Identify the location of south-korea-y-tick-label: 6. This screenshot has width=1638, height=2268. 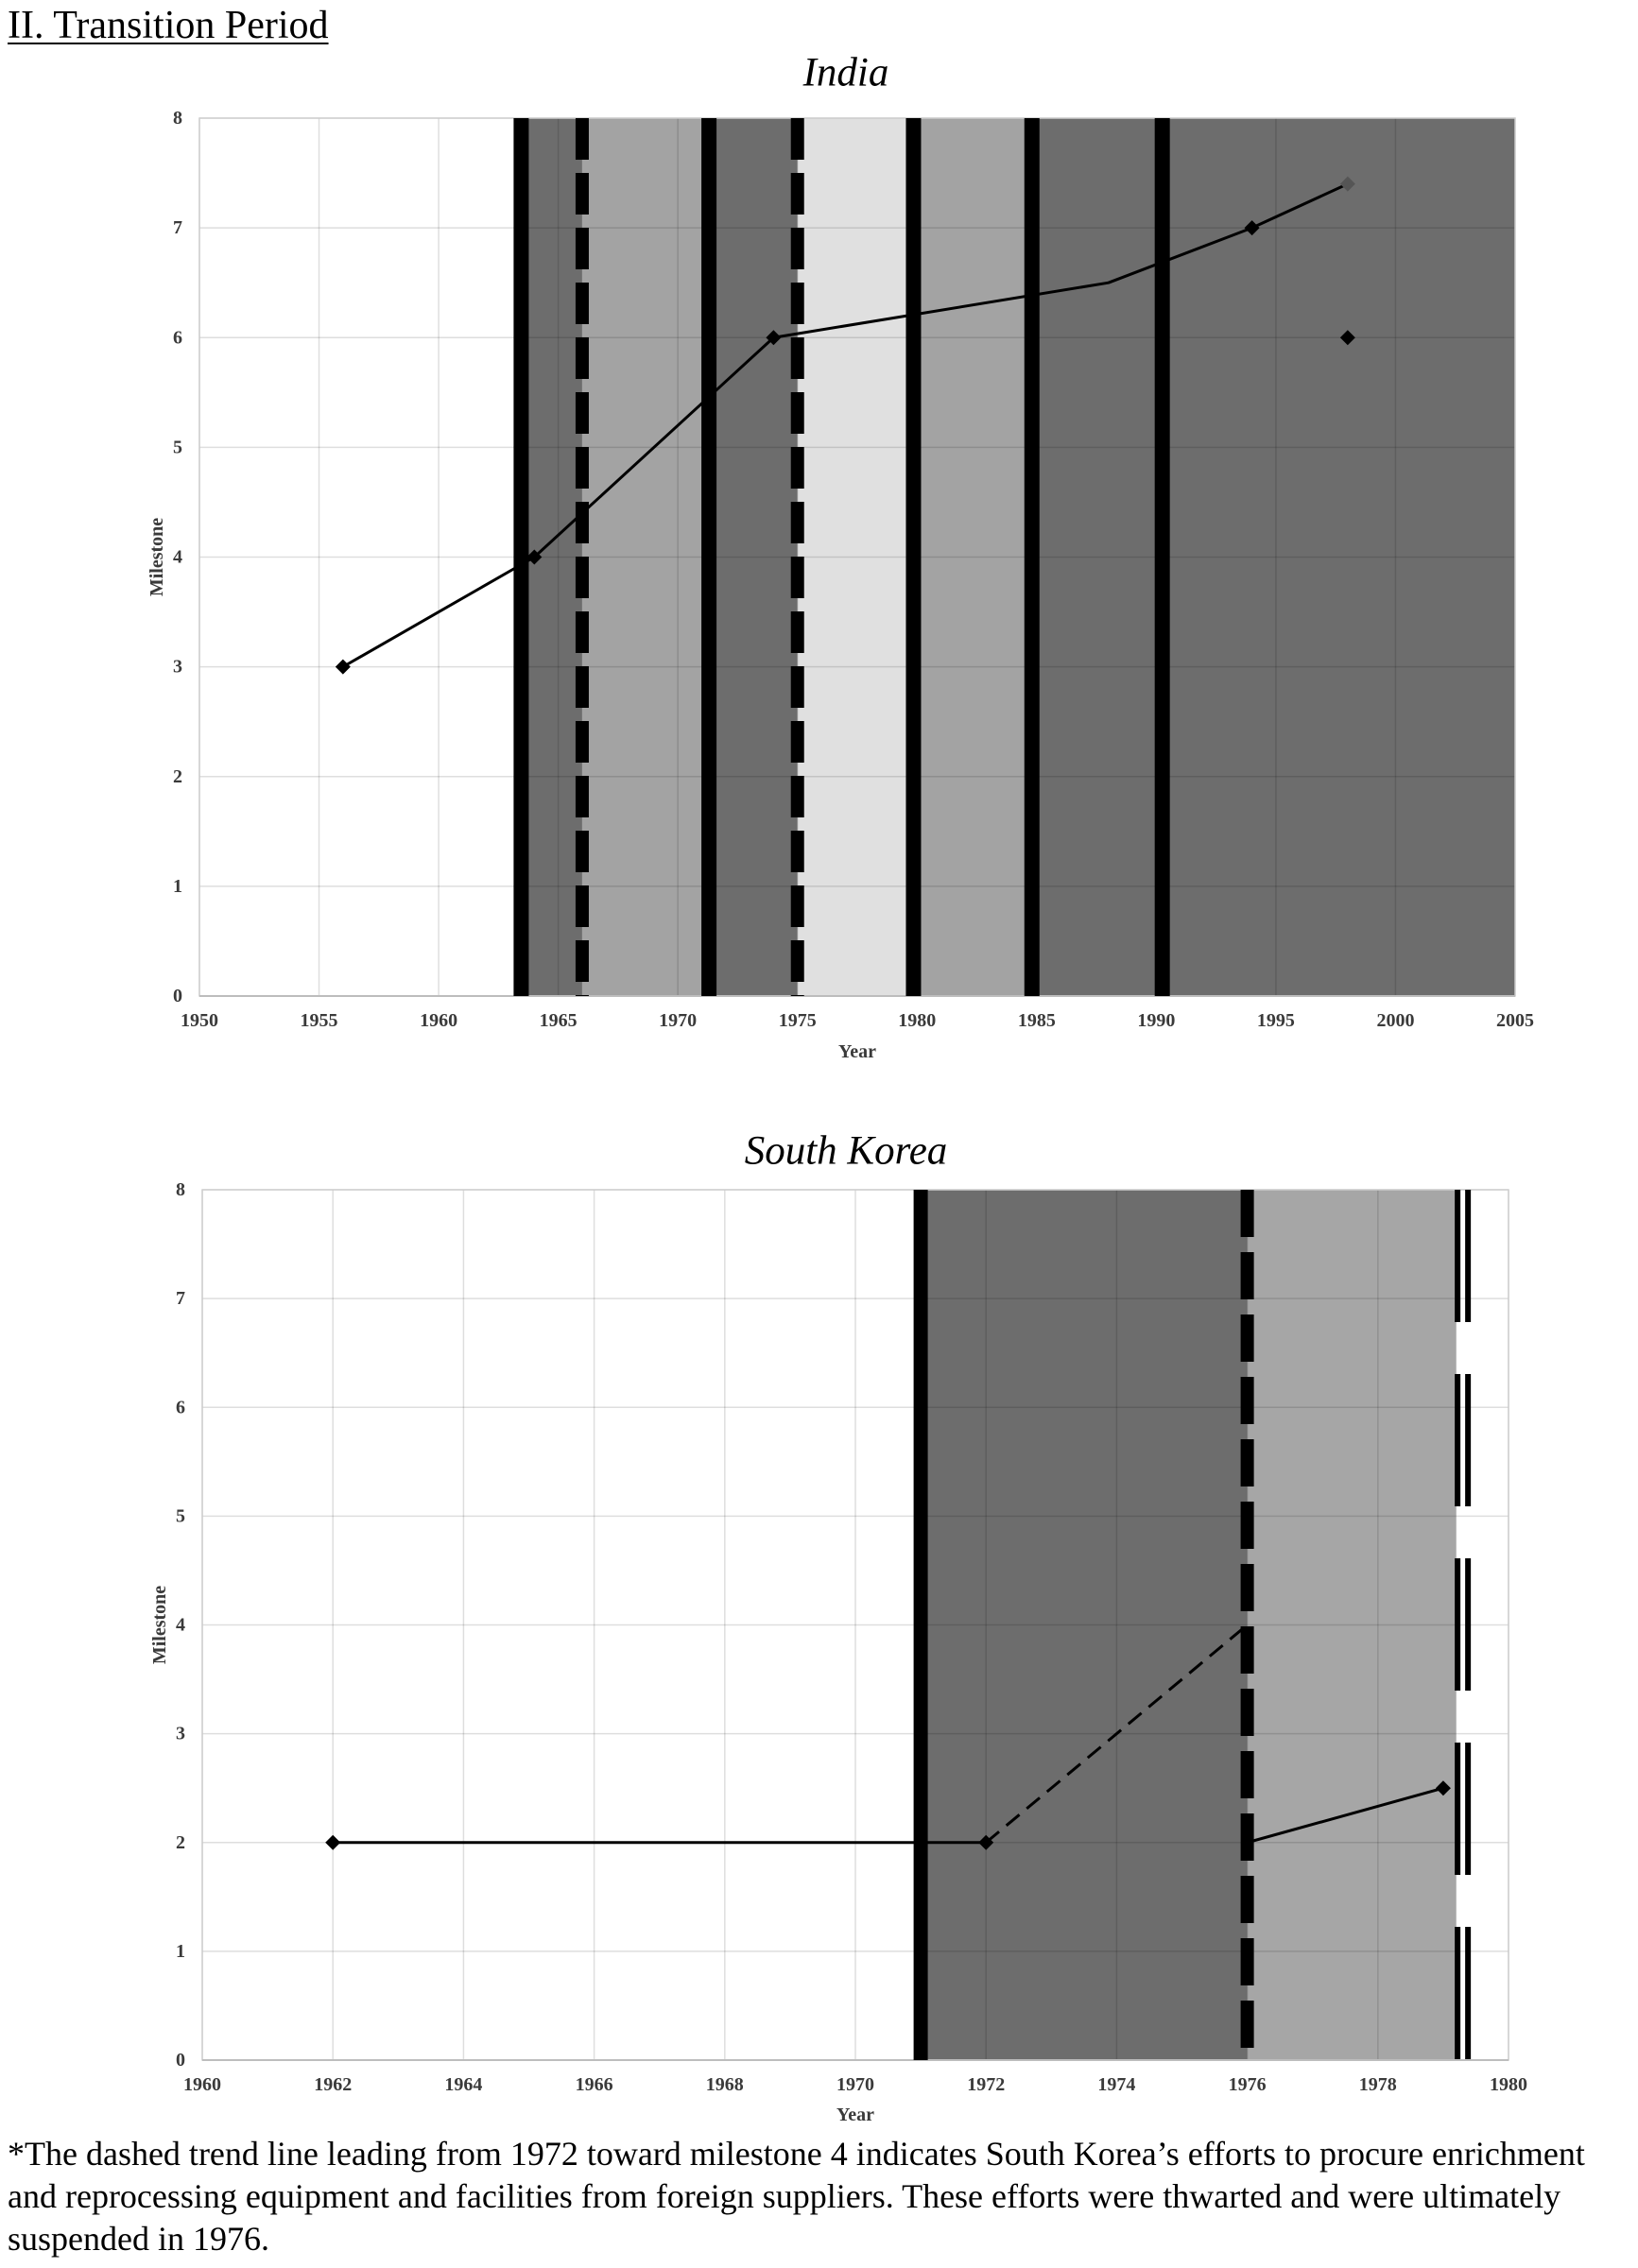
(180, 1407).